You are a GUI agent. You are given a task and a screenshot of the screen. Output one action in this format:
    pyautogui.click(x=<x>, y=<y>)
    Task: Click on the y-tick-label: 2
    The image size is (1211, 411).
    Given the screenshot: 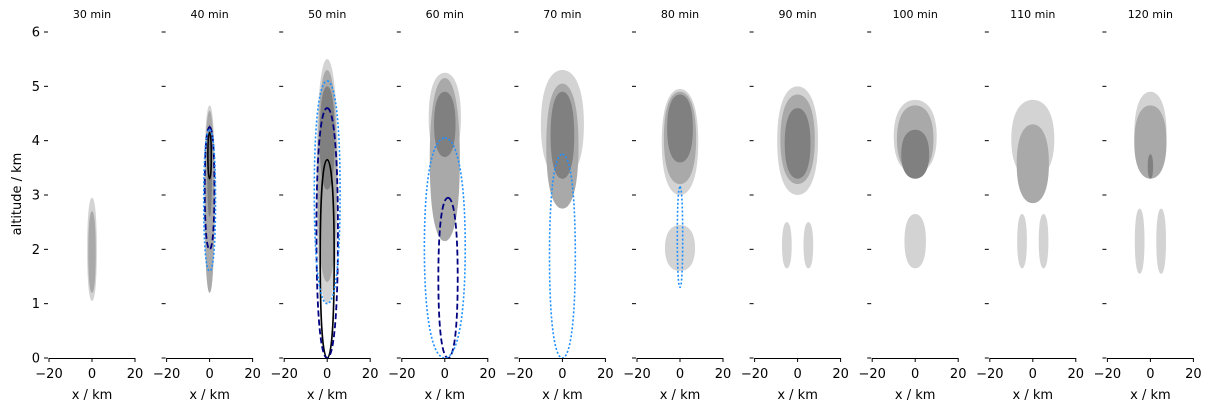 What is the action you would take?
    pyautogui.click(x=36, y=250)
    